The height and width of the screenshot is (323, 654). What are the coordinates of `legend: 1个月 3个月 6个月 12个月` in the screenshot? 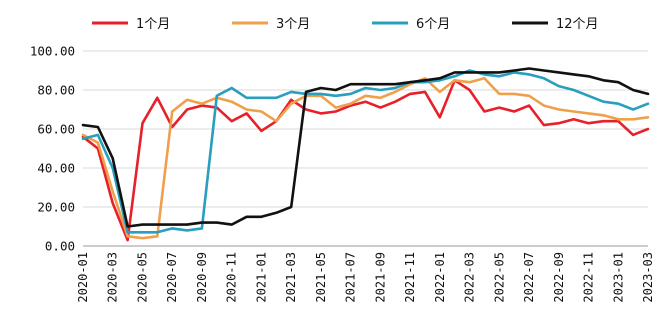 It's located at (345, 24).